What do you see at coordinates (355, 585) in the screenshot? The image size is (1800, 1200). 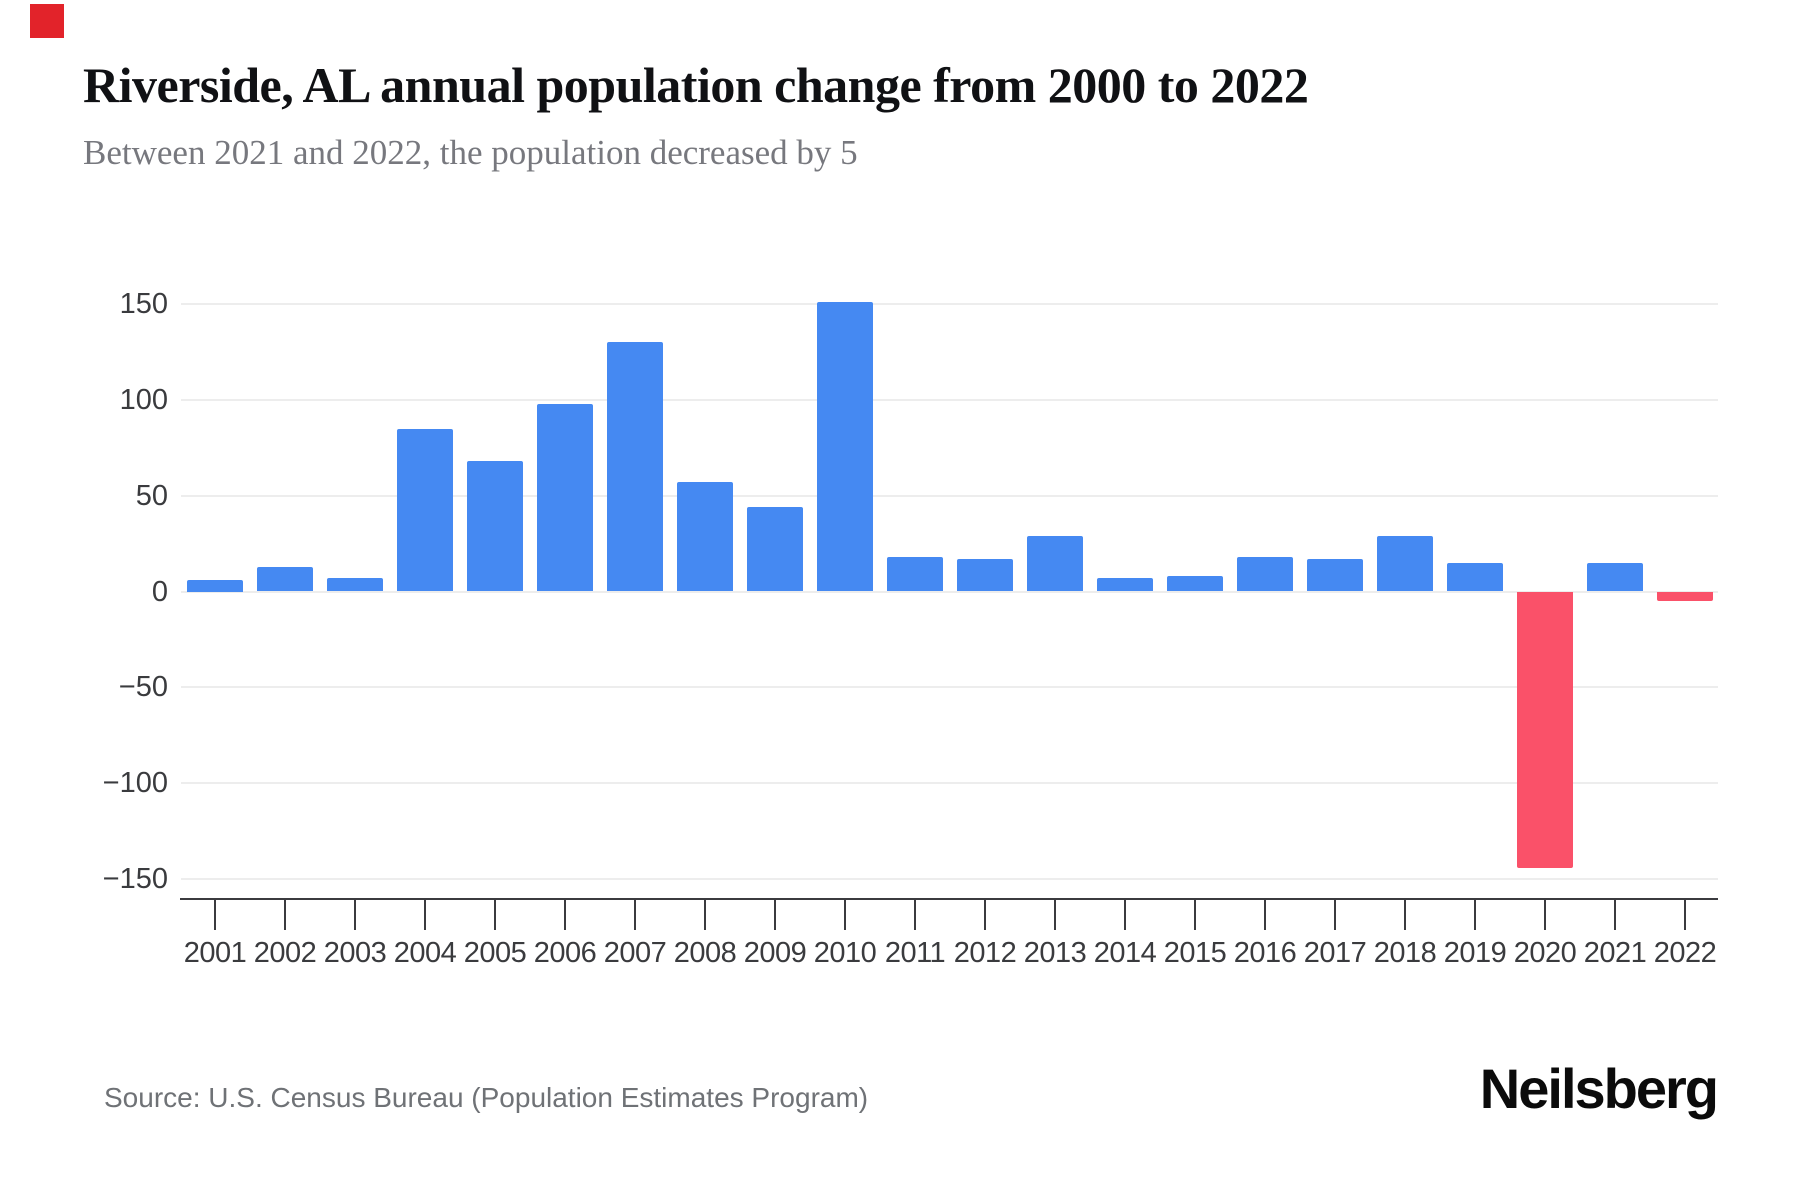 I see `bar-2003` at bounding box center [355, 585].